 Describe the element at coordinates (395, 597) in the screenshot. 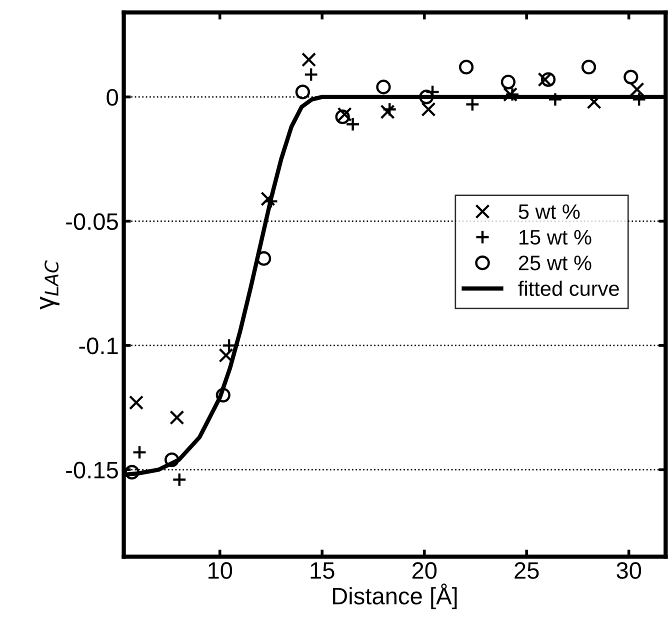

I see `x-axis-title: Distance [Å]` at that location.